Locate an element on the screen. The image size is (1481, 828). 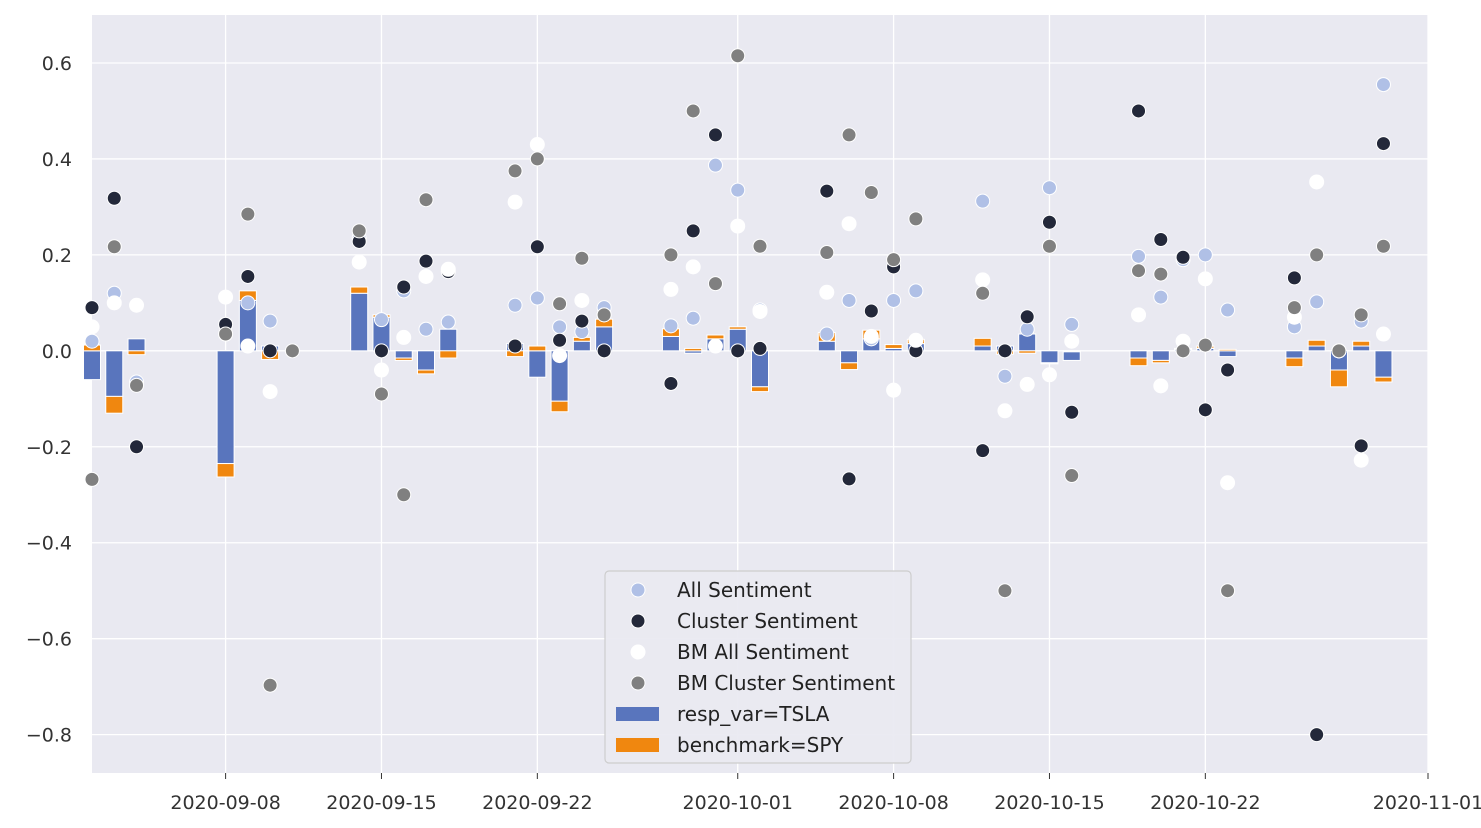
y-tick-label: 0.6 is located at coordinates (57, 64).